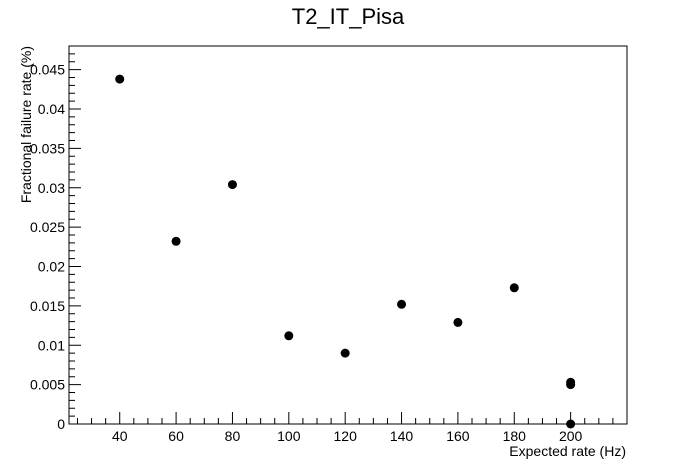 This screenshot has width=696, height=472. I want to click on y-tick-label: 0.045, so click(47, 70).